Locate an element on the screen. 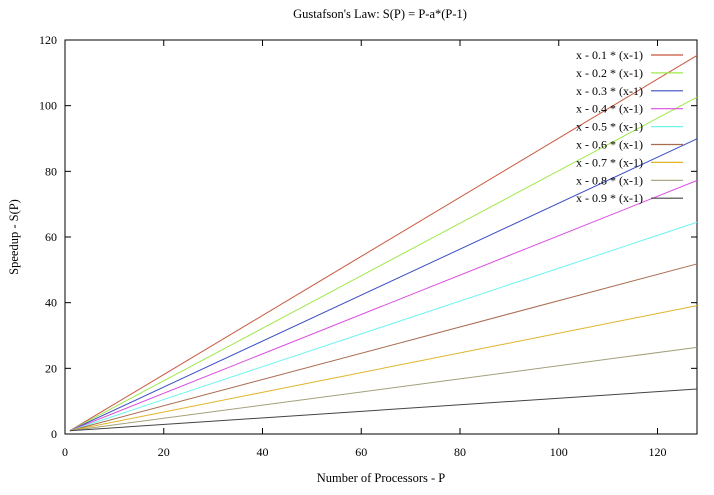  y-tick-label: 20 is located at coordinates (51, 368).